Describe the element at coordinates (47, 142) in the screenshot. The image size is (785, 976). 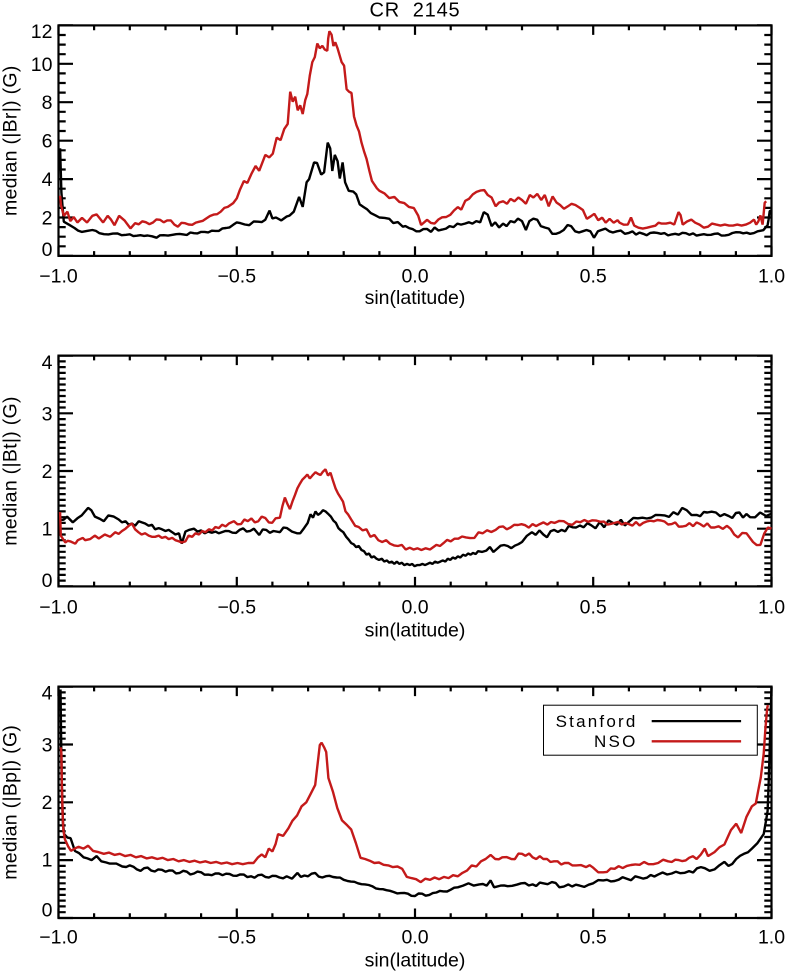
I see `svg-text: 6` at that location.